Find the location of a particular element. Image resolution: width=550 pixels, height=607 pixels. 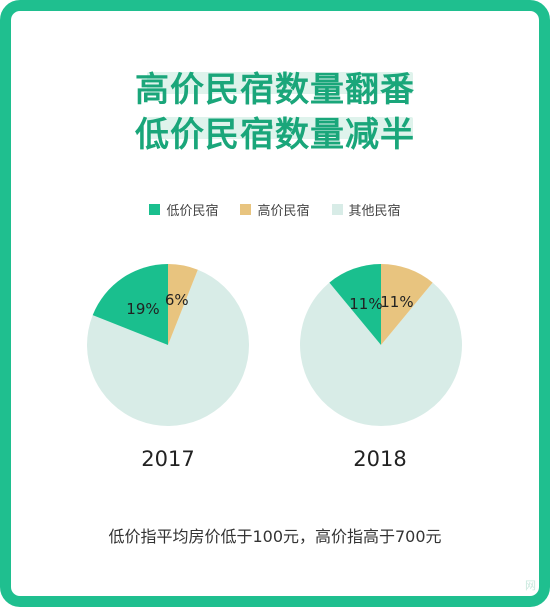

pie-2018-slice-low is located at coordinates (355, 304).